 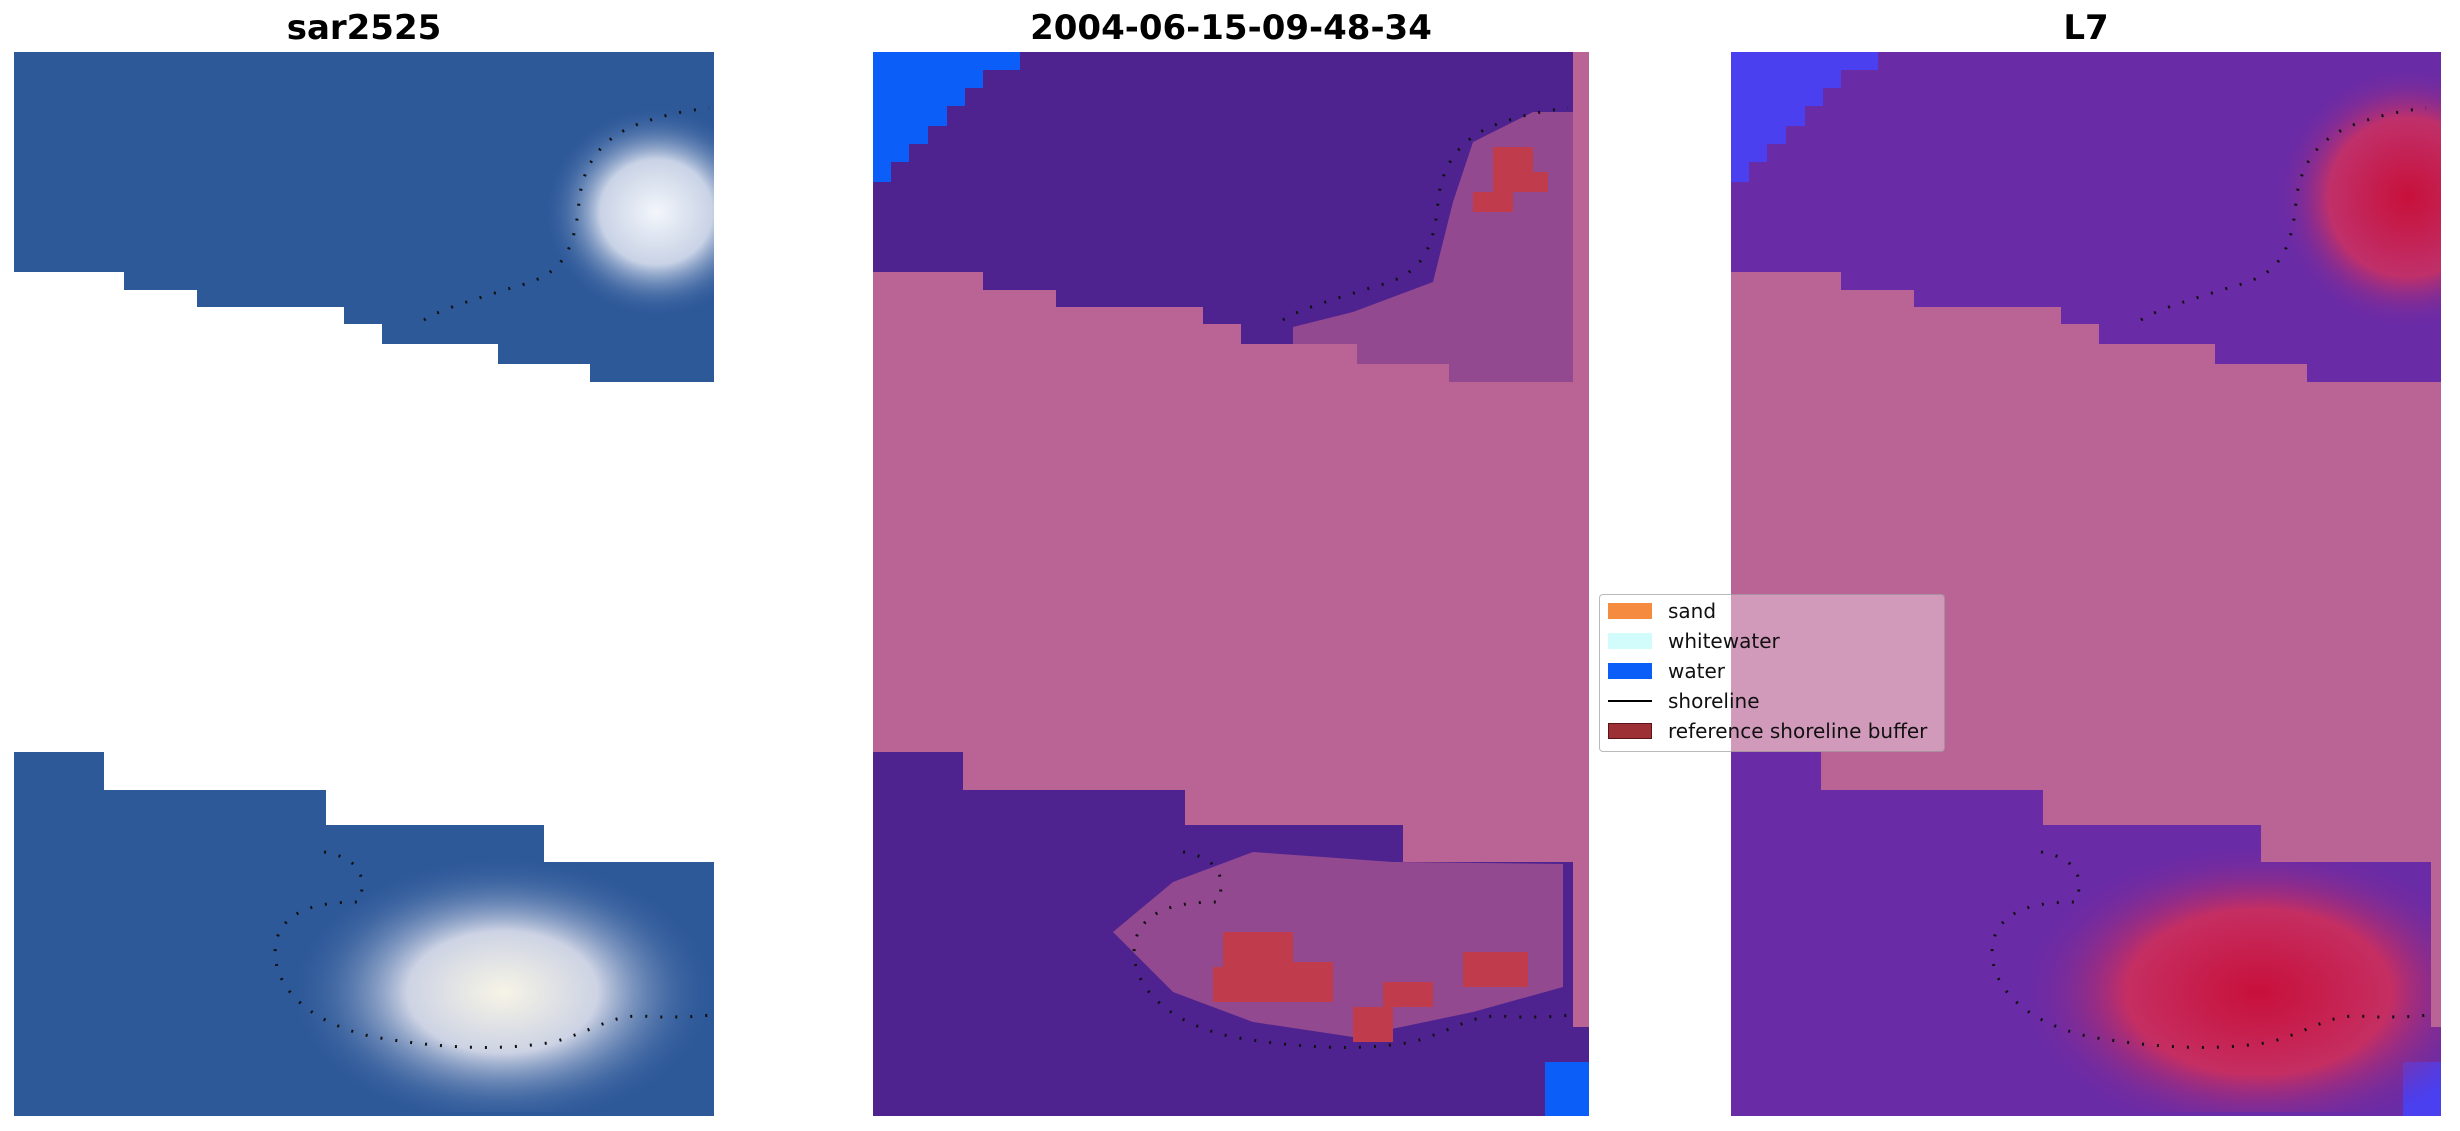 I want to click on legend-label: whitewater, so click(x=1724, y=641).